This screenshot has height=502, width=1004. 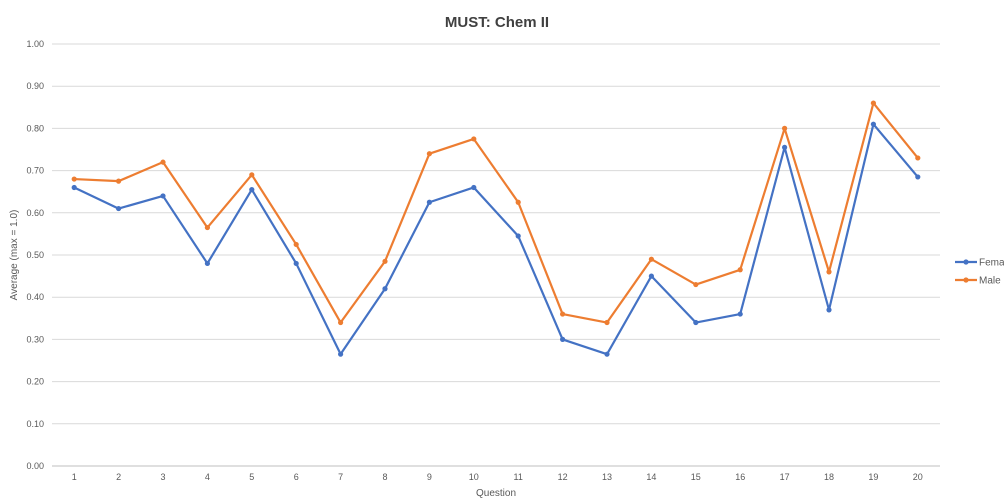 What do you see at coordinates (35, 44) in the screenshot?
I see `y-tick-label: 1.00` at bounding box center [35, 44].